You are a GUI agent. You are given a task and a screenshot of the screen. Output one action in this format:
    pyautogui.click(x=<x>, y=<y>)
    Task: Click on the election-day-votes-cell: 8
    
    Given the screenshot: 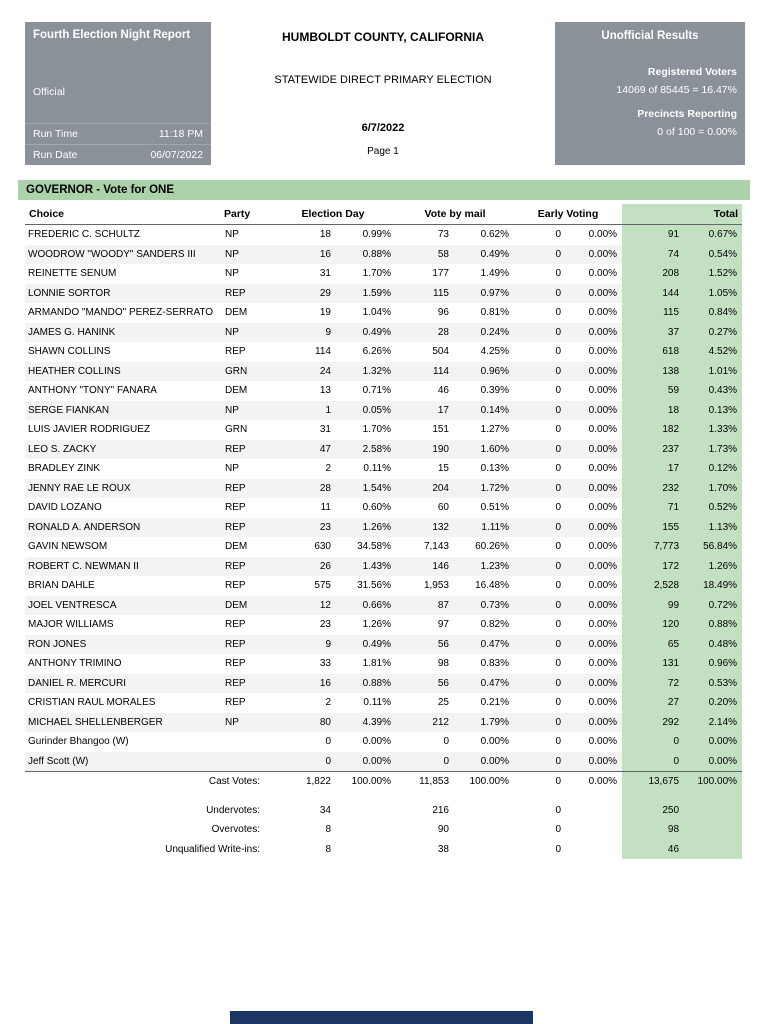 What is the action you would take?
    pyautogui.click(x=328, y=829)
    